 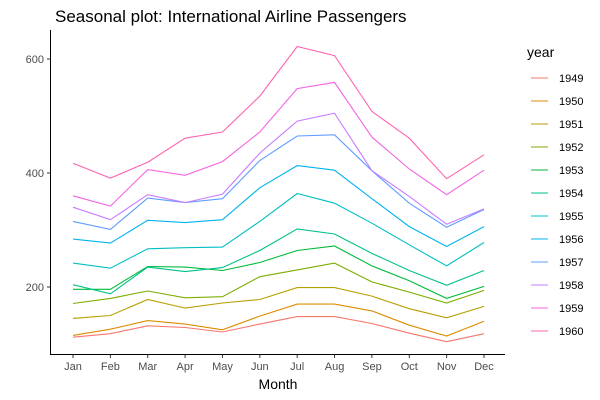 I want to click on legend-label: 1959, so click(x=571, y=309).